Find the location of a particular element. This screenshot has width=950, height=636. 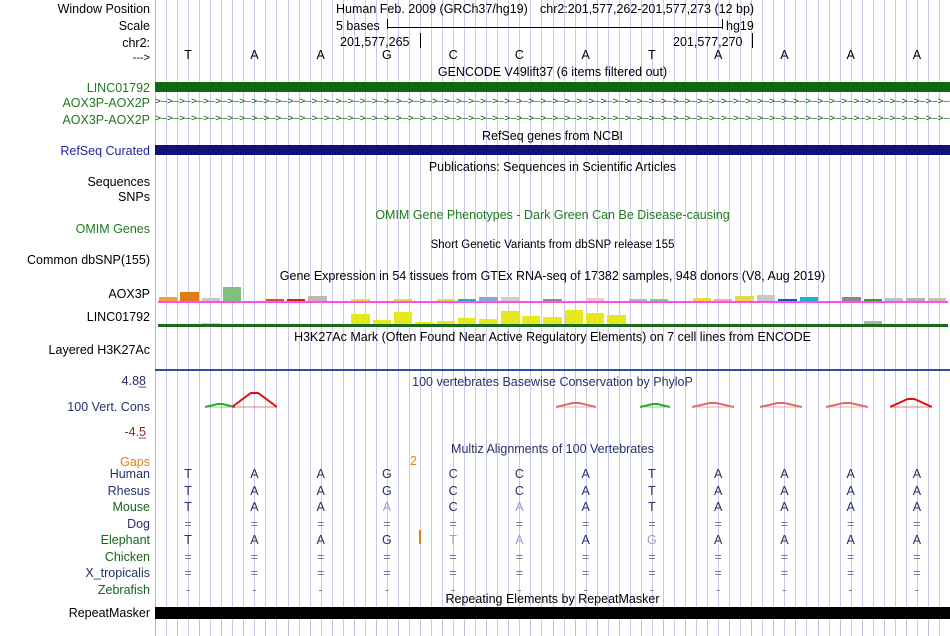

sequence-base: G is located at coordinates (387, 55).